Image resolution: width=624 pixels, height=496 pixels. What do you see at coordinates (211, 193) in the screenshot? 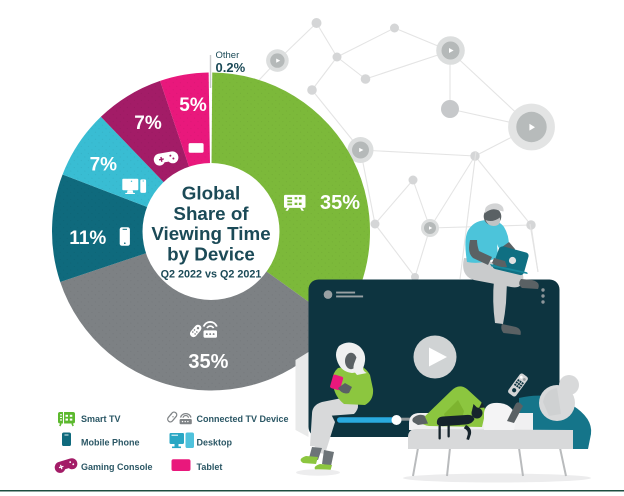
I see `svg-text: Global` at bounding box center [211, 193].